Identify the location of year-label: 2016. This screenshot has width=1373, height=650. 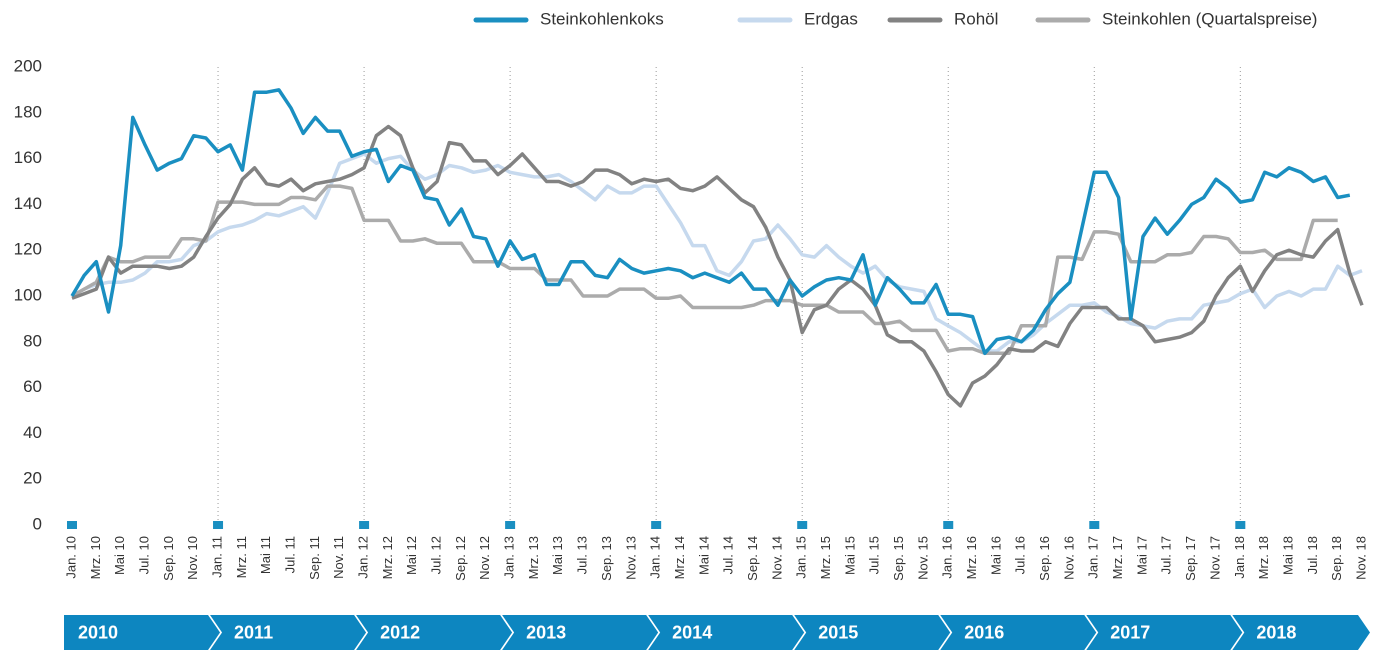
(984, 632).